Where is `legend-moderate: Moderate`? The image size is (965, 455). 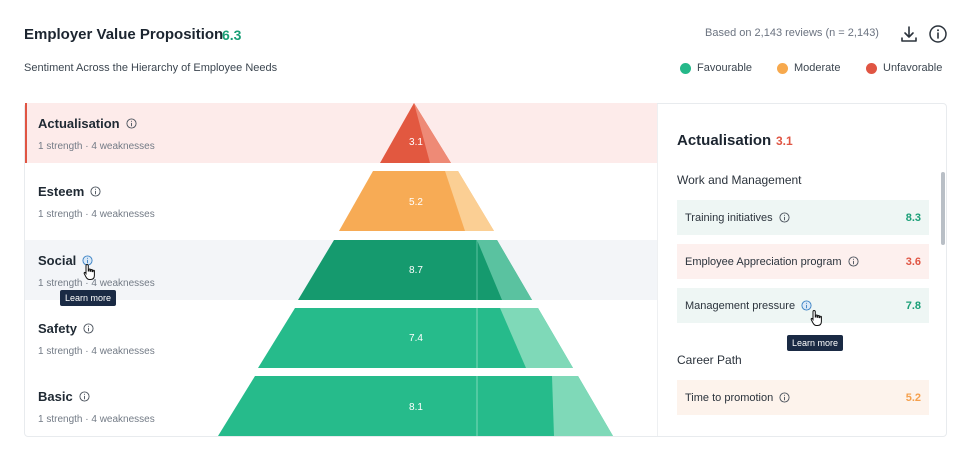
legend-moderate: Moderate is located at coordinates (808, 68).